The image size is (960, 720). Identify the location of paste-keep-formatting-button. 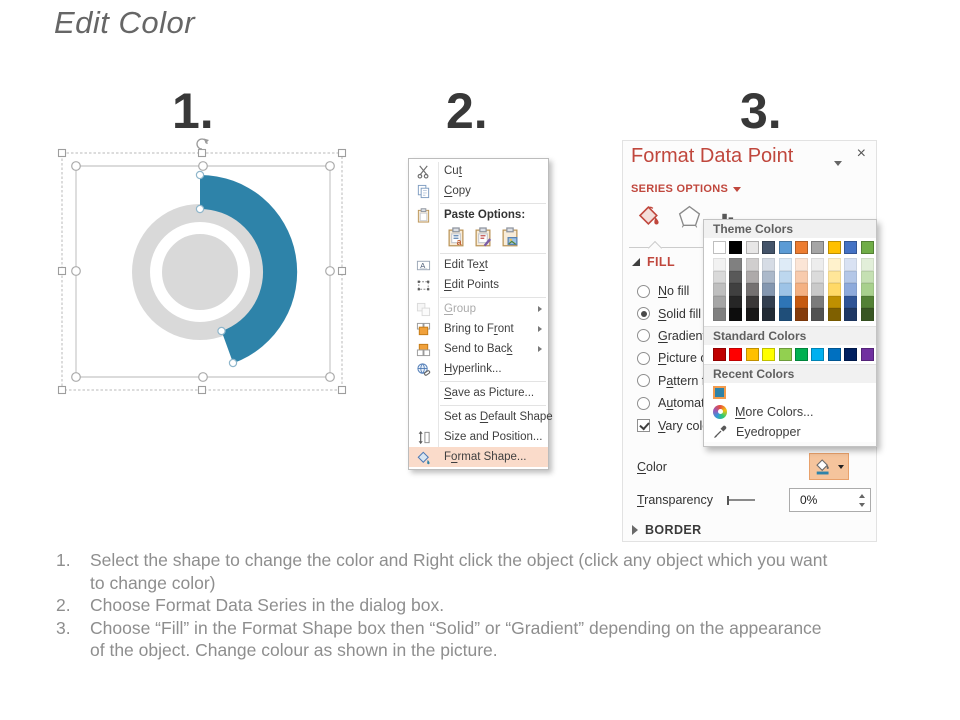
(483, 238).